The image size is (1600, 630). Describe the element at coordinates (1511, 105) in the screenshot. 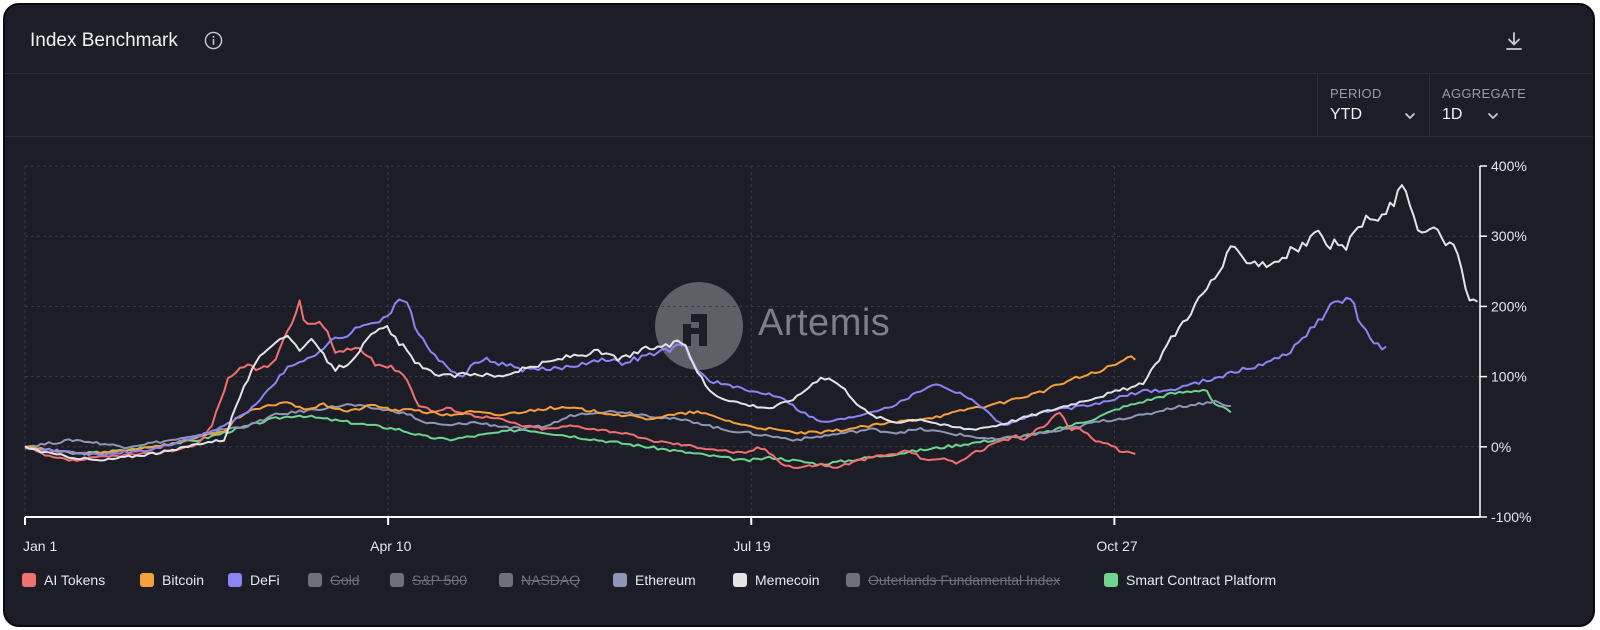

I see `aggregate-select: AGGREGATE 1D` at that location.